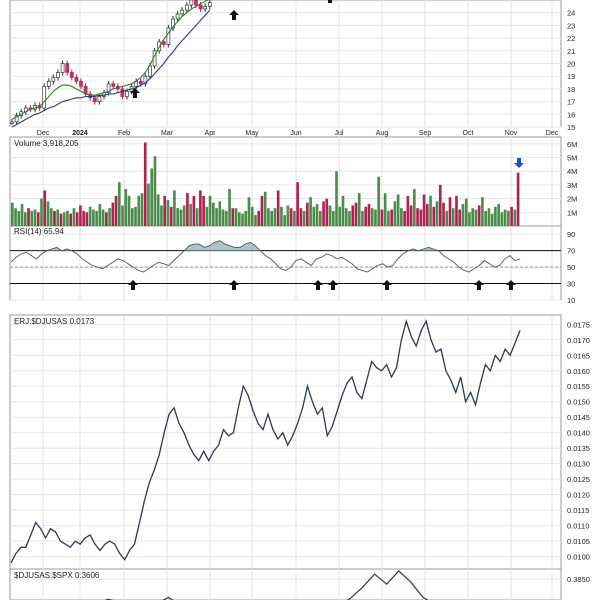 The height and width of the screenshot is (605, 600). Describe the element at coordinates (571, 251) in the screenshot. I see `rsi-tick-label: 70` at that location.